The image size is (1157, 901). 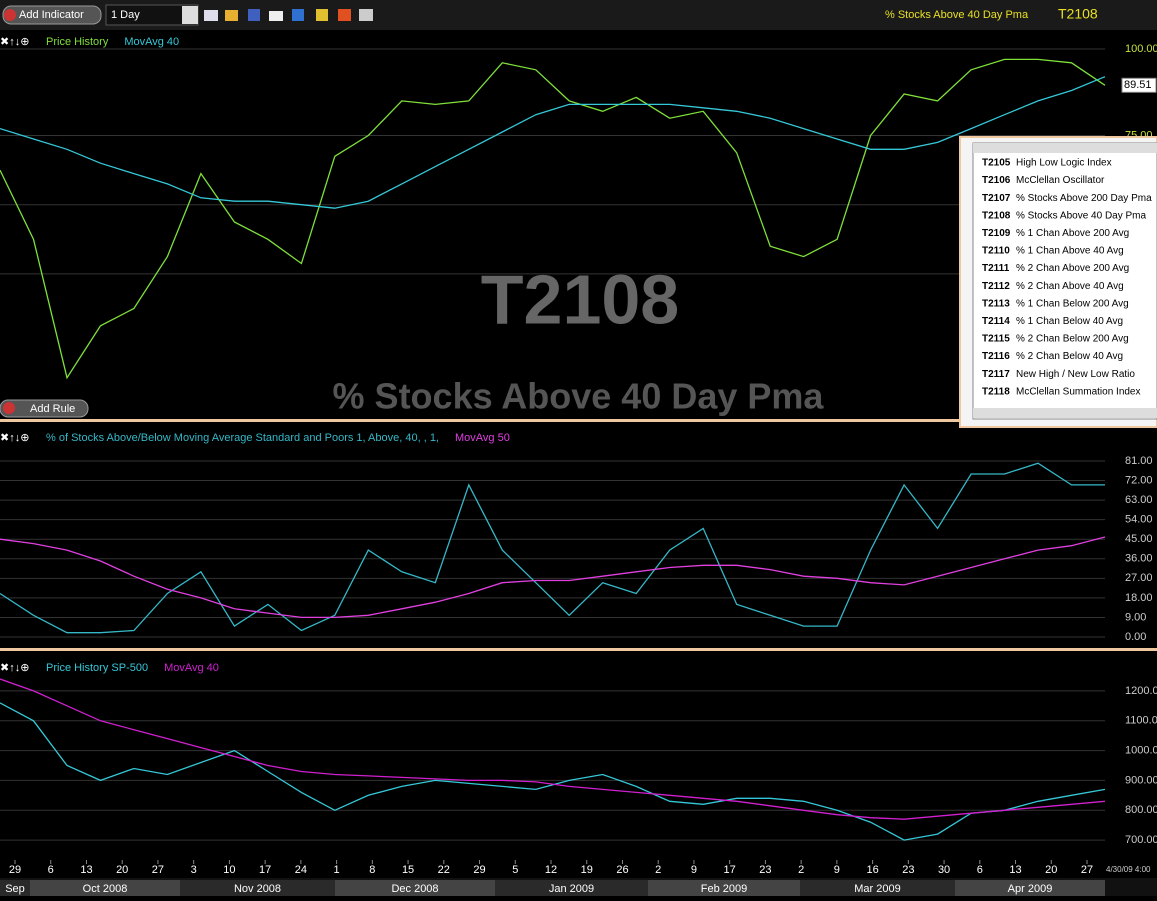 I want to click on item-code: T2111, so click(x=996, y=268).